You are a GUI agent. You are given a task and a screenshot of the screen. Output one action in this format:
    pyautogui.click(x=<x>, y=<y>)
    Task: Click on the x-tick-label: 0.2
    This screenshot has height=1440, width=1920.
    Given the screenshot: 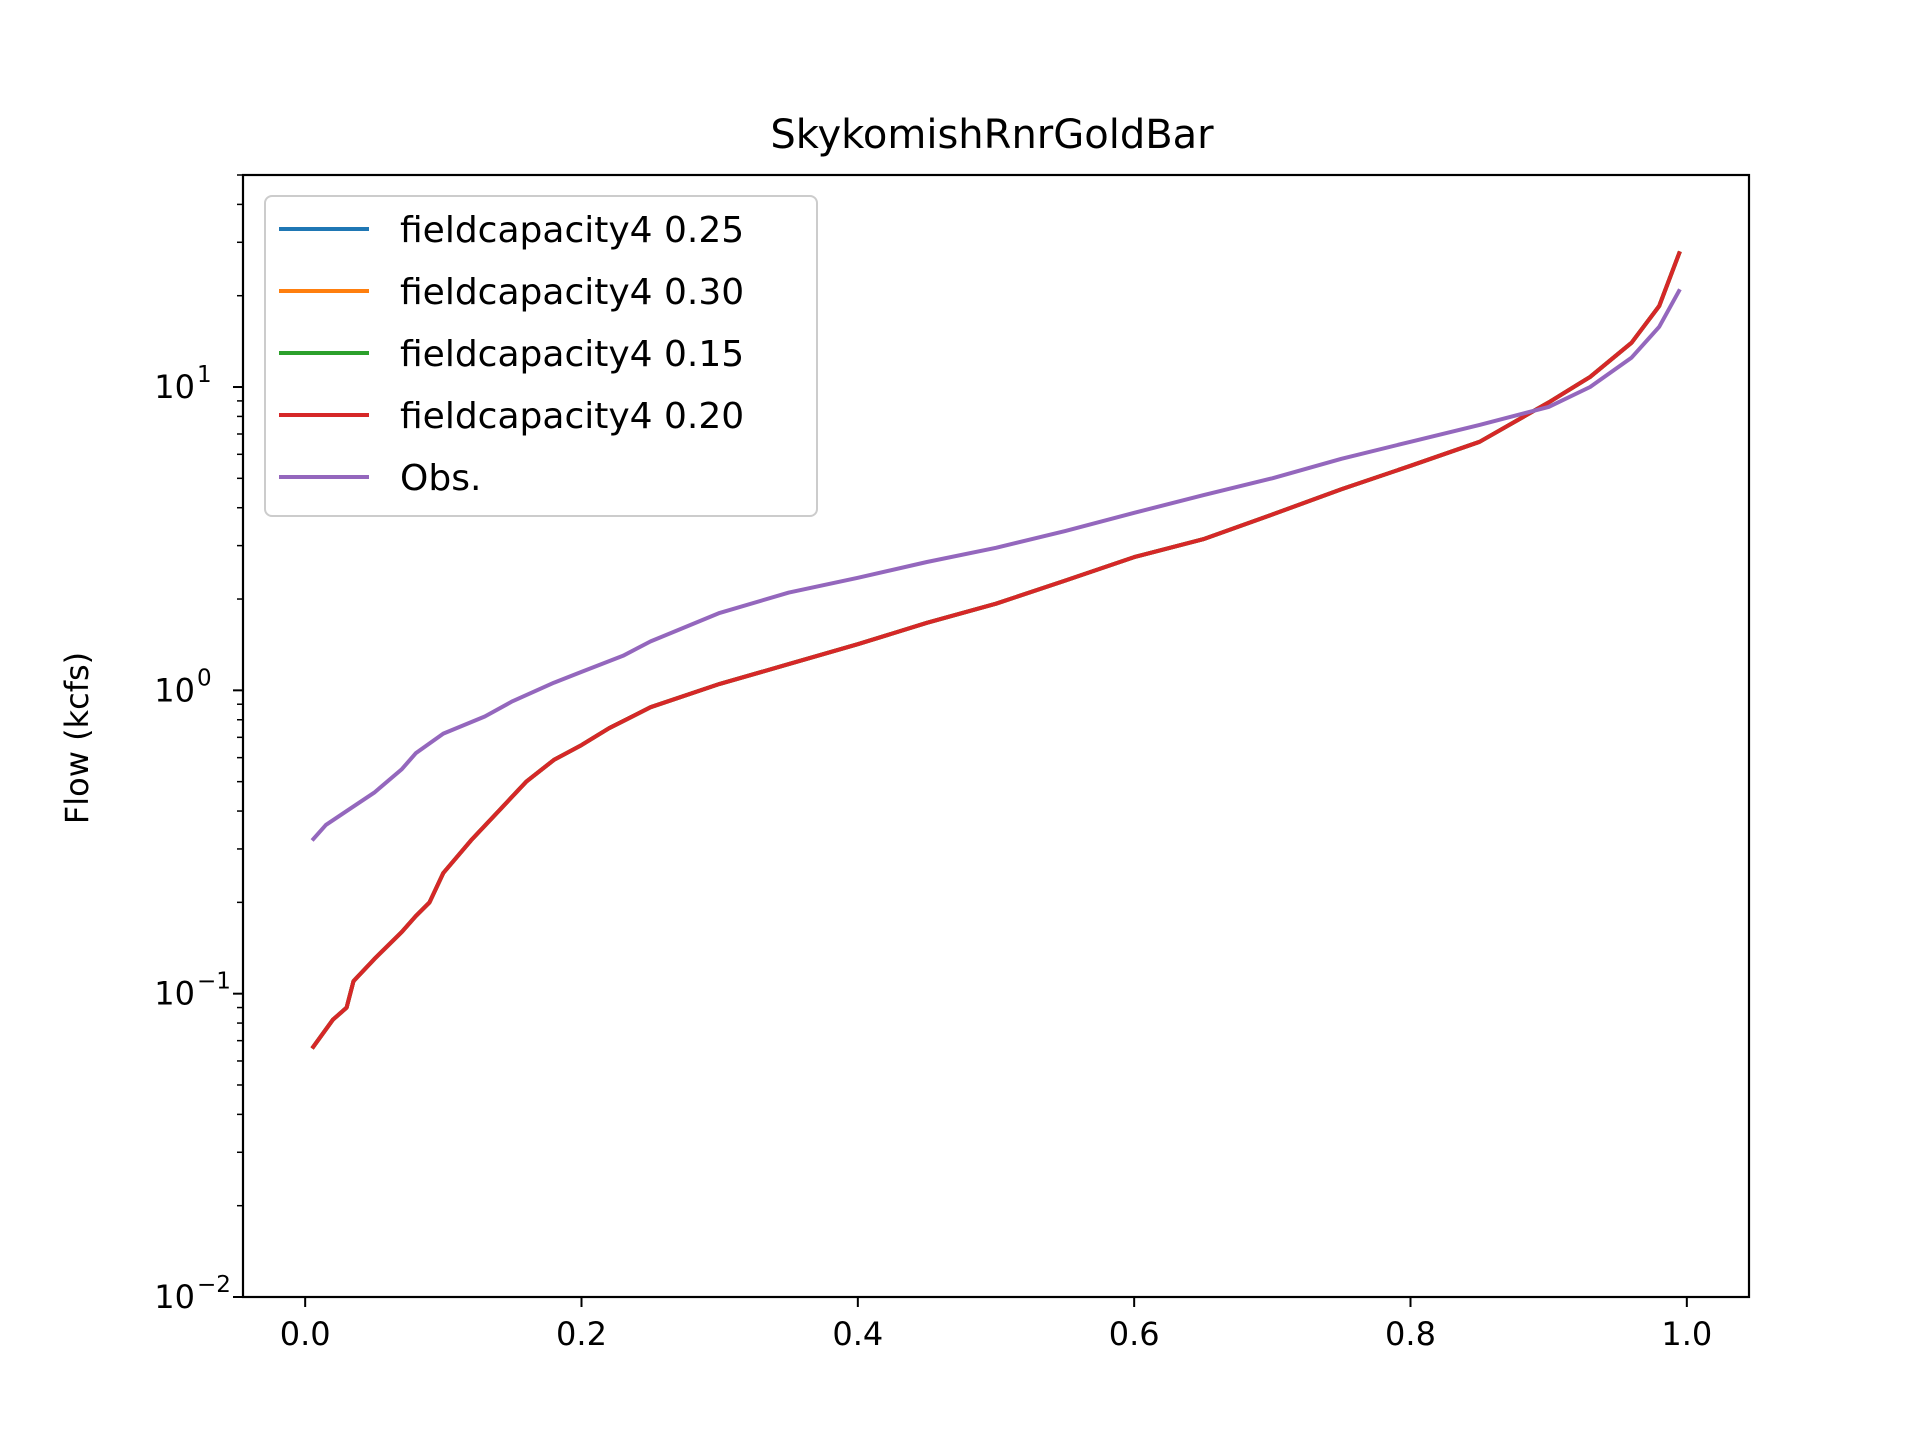 What is the action you would take?
    pyautogui.click(x=581, y=1334)
    